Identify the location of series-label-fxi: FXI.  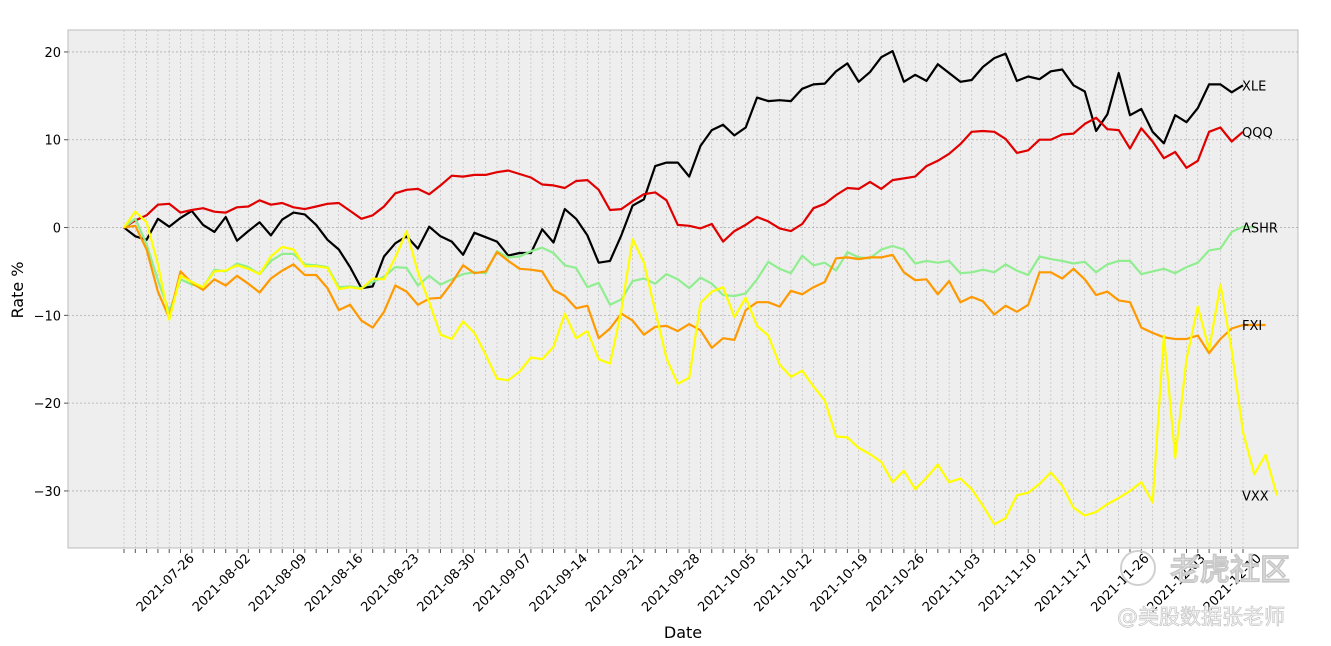
(1252, 326).